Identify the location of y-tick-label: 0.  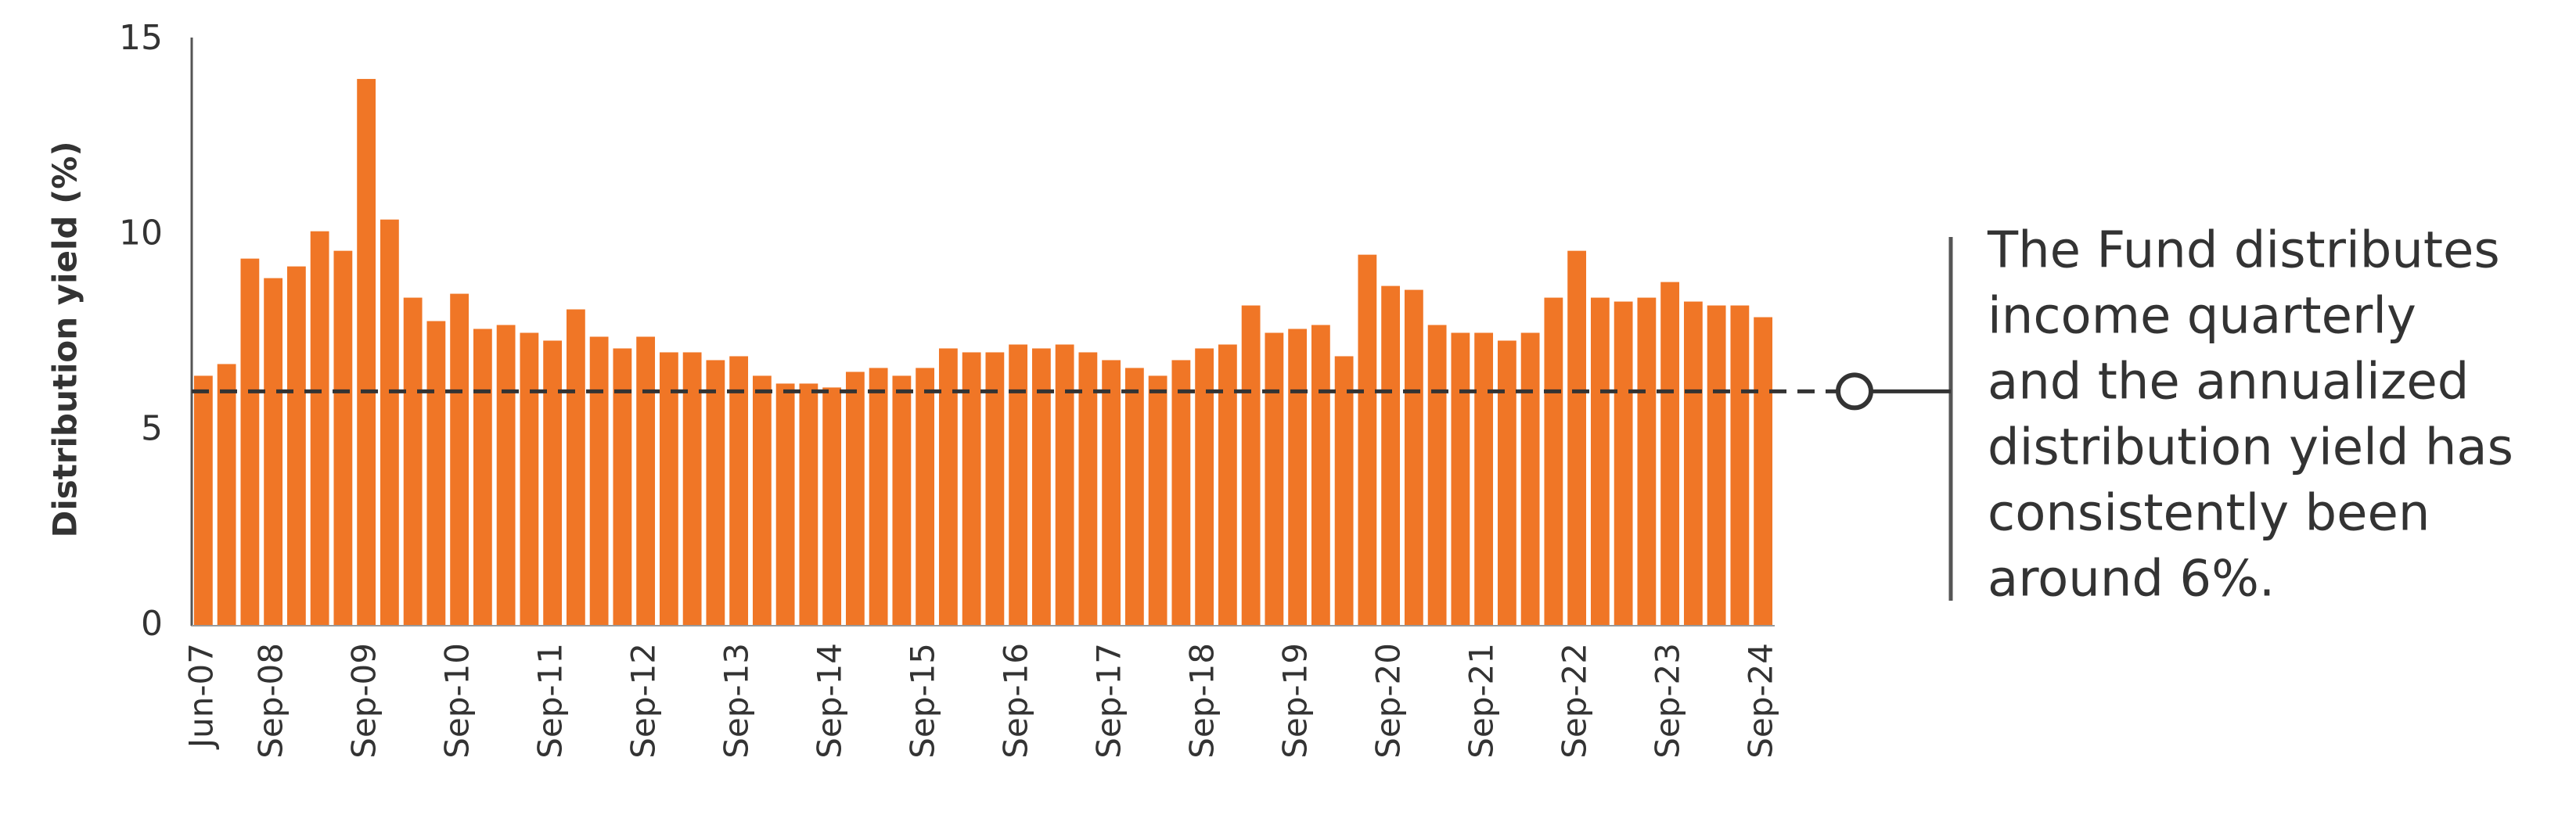
(152, 624).